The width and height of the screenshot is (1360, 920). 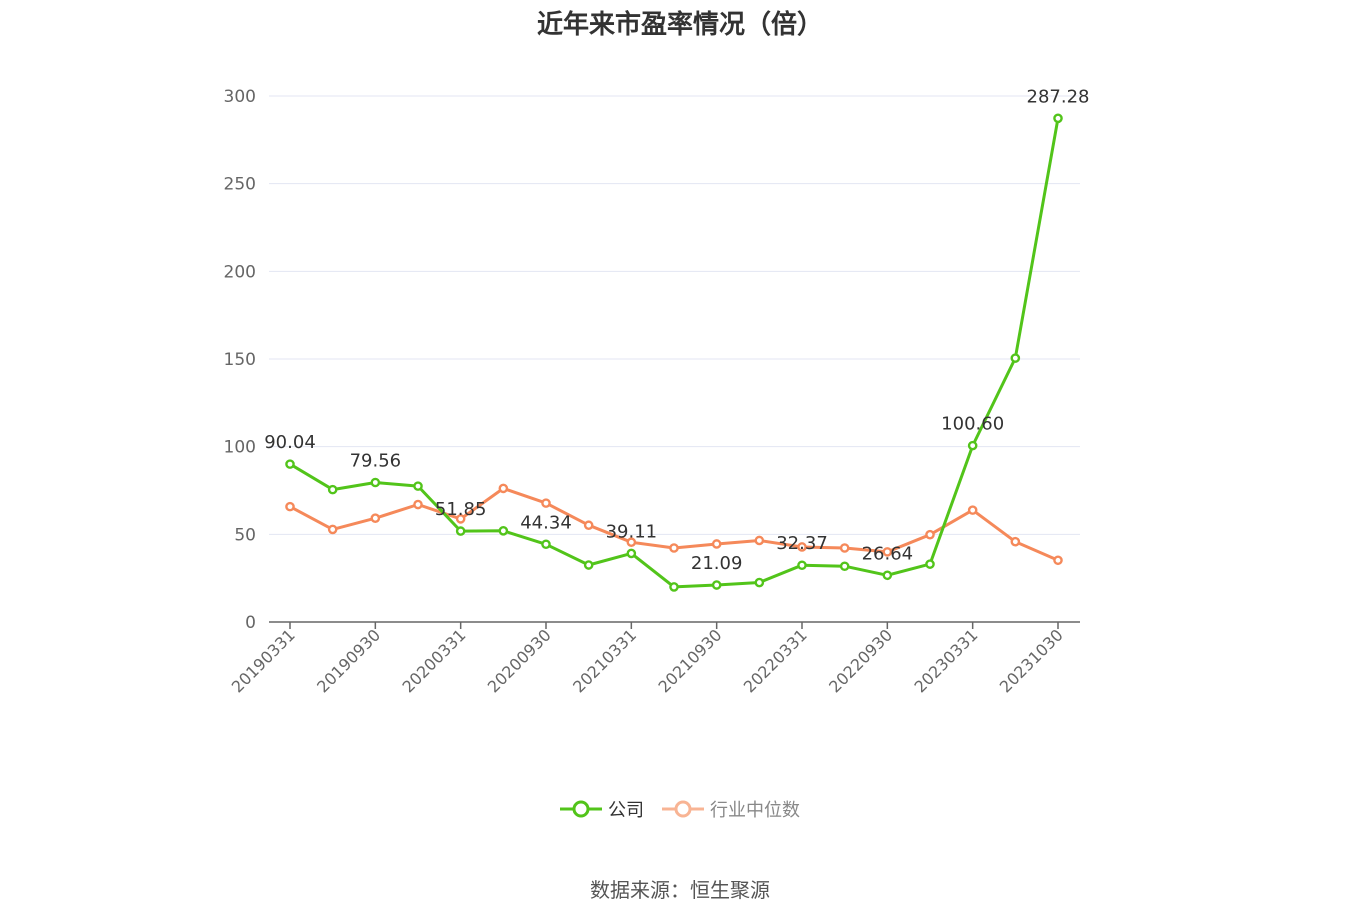 What do you see at coordinates (755, 810) in the screenshot?
I see `legend-label-industry-median: 行业中位数` at bounding box center [755, 810].